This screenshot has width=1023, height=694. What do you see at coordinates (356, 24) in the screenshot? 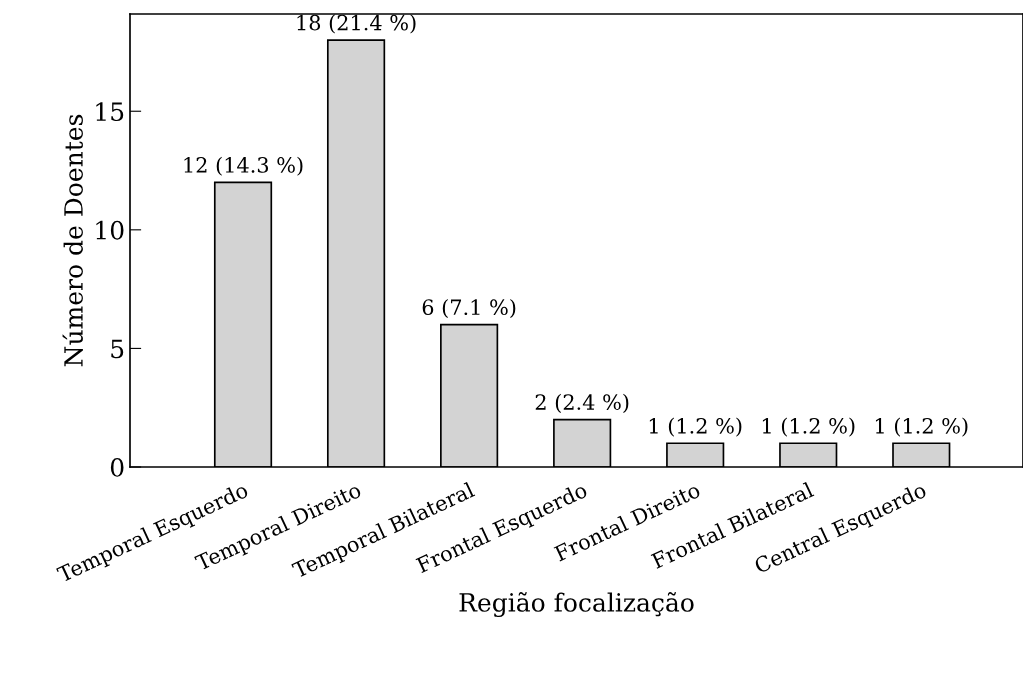
I see `data-label: 18 (21.4 %)` at bounding box center [356, 24].